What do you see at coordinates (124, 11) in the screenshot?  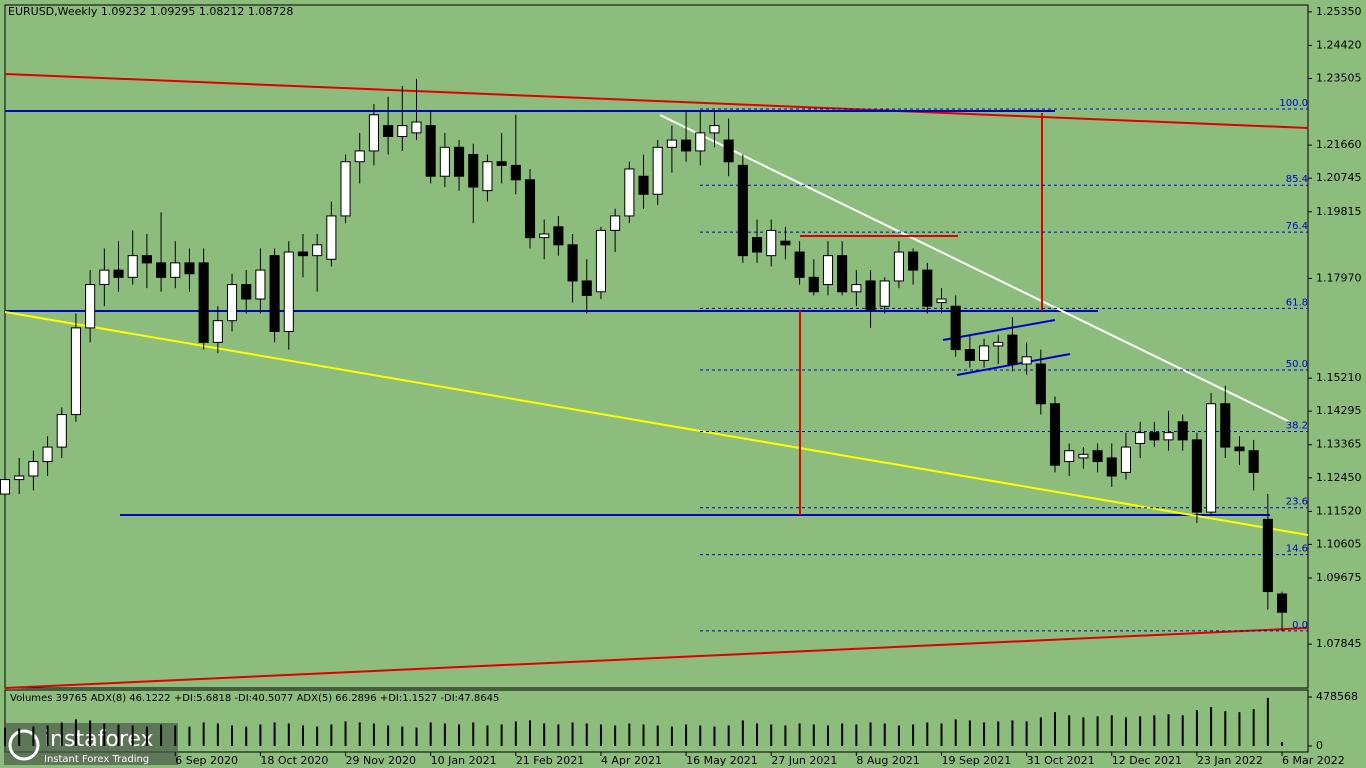 I see `open: 1.09232` at bounding box center [124, 11].